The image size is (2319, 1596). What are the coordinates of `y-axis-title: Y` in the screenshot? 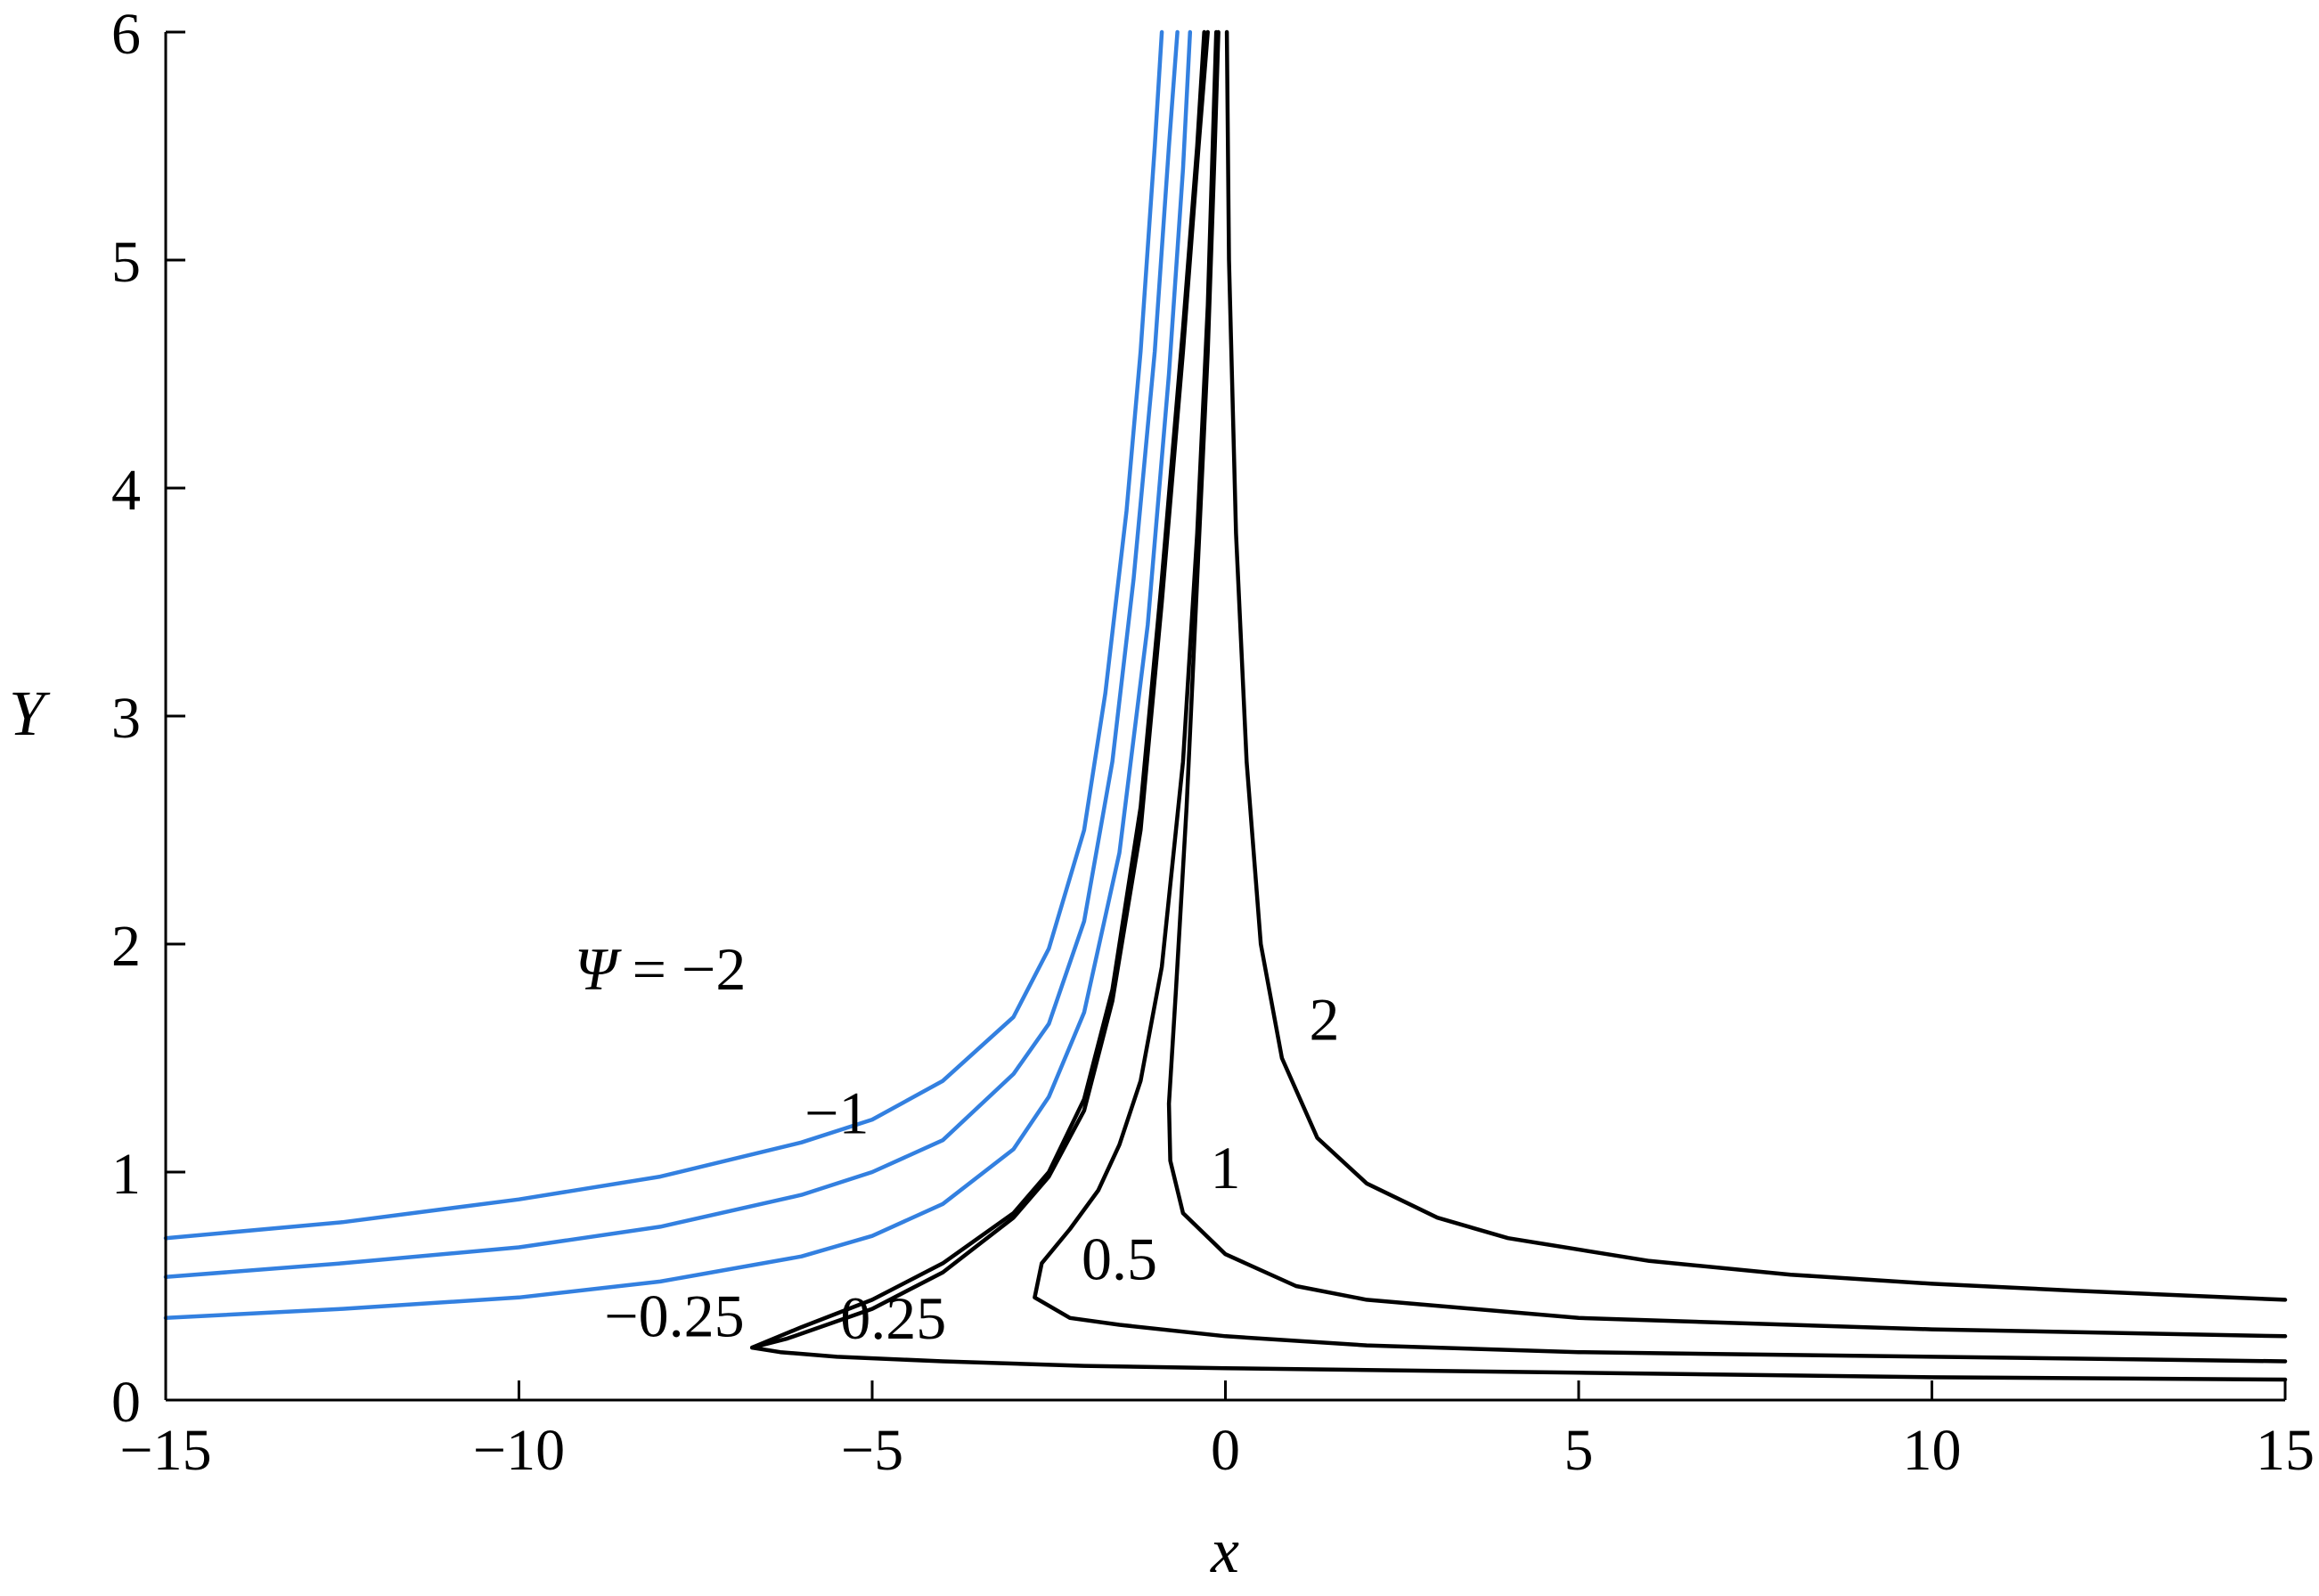 It's located at (30, 713).